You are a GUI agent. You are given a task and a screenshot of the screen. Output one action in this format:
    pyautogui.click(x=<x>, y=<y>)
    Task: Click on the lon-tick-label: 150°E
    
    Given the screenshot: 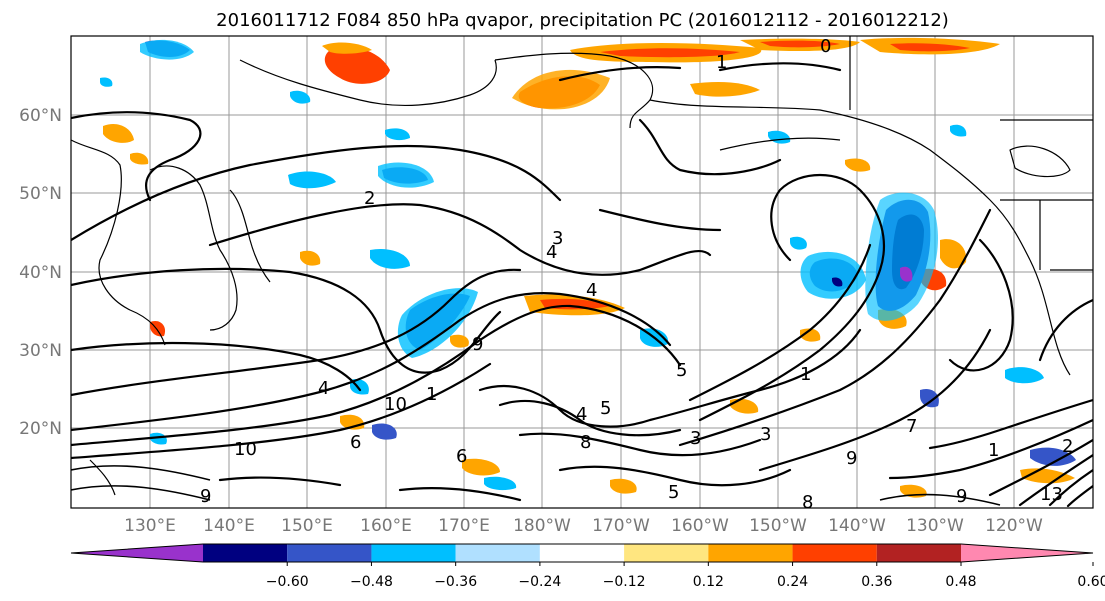 What is the action you would take?
    pyautogui.click(x=307, y=526)
    